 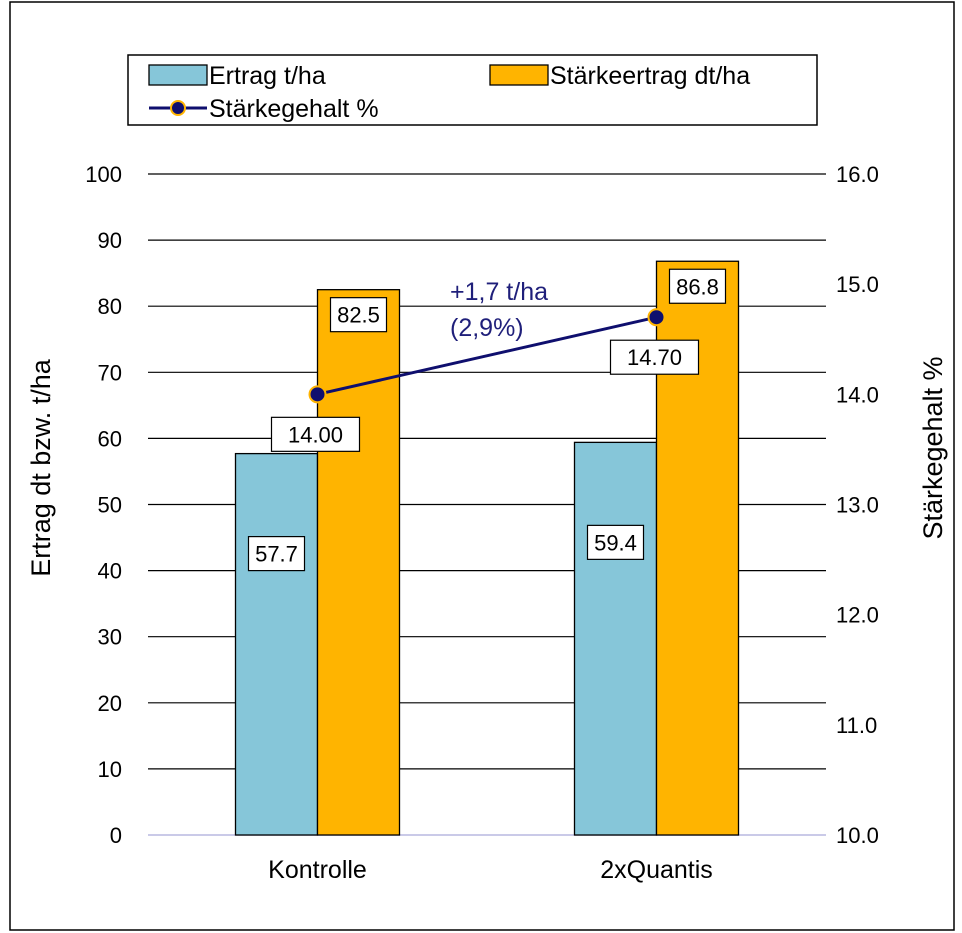 I want to click on y-tick-right-label: 10.0, so click(x=857, y=835).